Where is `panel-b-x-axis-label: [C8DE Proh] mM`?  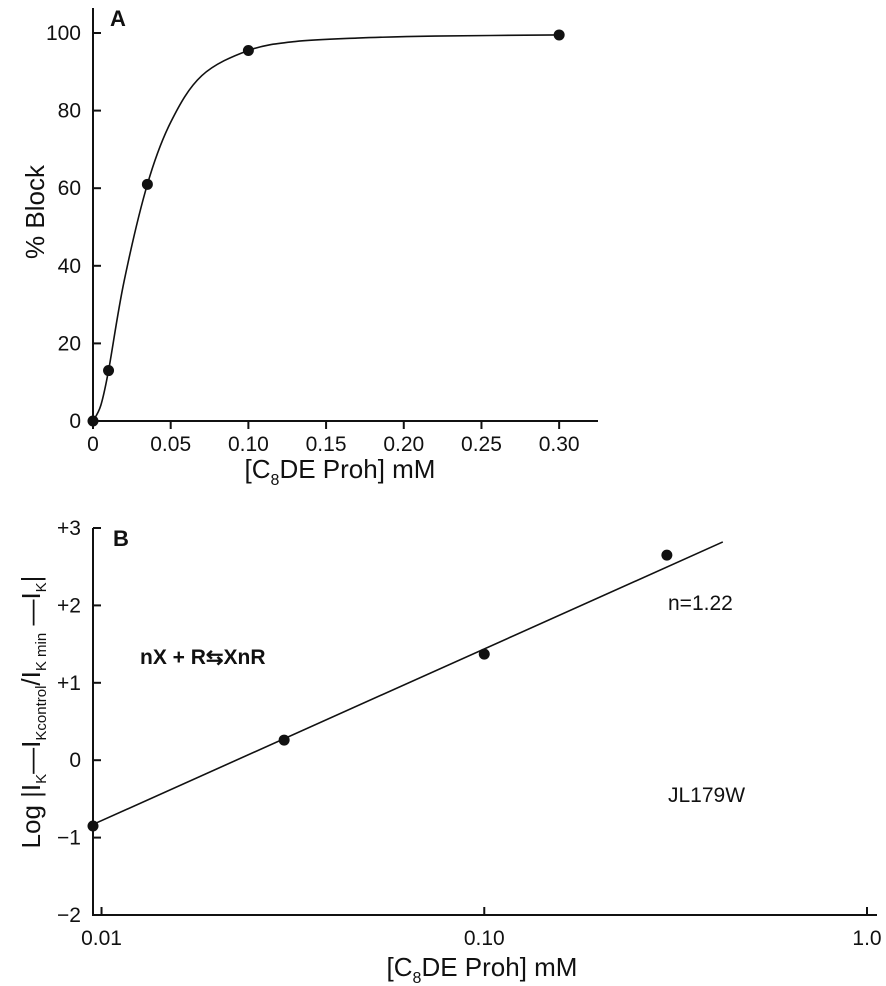 panel-b-x-axis-label: [C8DE Proh] mM is located at coordinates (482, 969).